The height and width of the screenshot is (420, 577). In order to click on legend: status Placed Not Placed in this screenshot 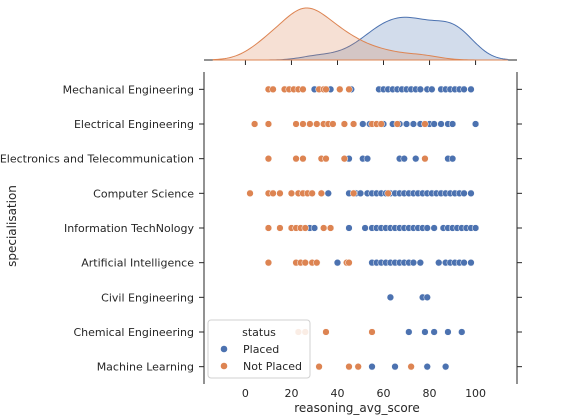, I will do `click(259, 349)`.